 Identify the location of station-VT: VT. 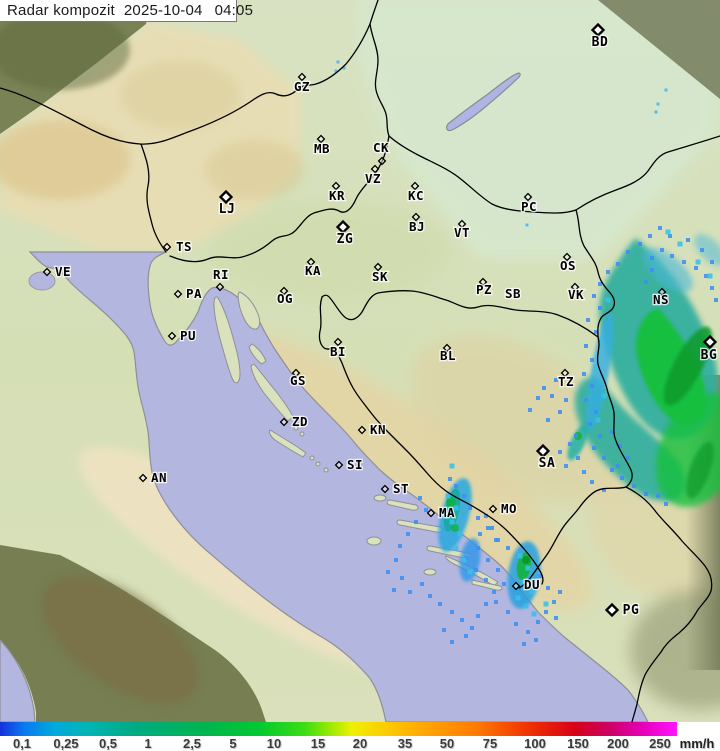
(462, 230).